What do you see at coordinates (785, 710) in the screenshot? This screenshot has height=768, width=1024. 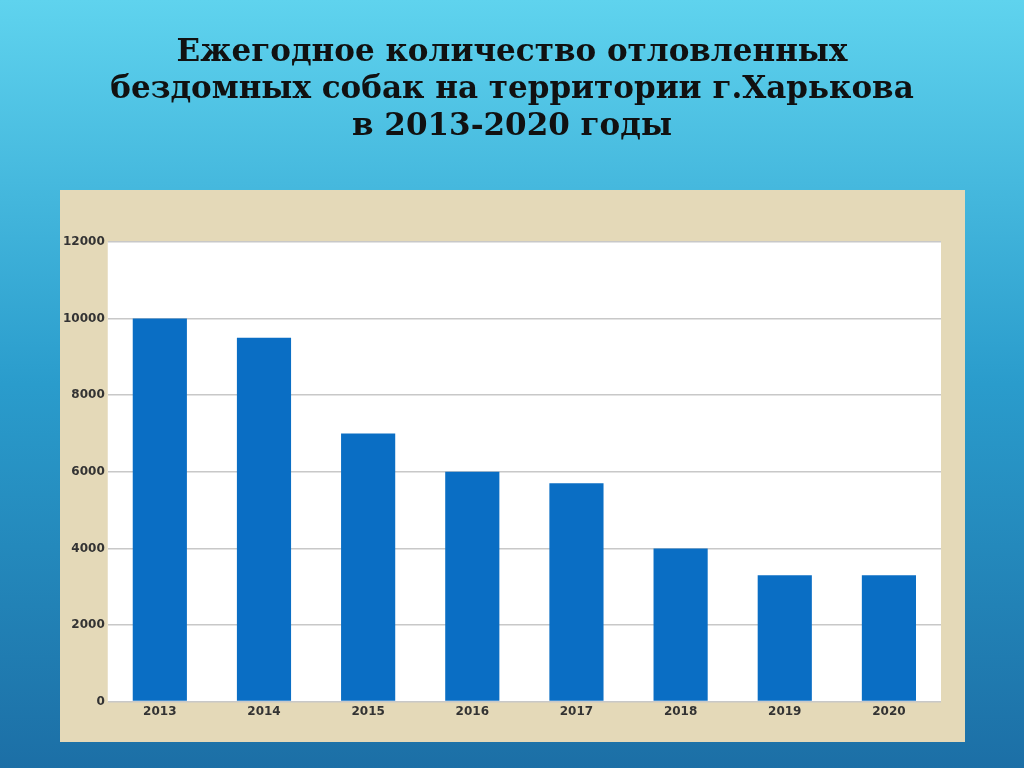 I see `x-tick-label: 2019` at bounding box center [785, 710].